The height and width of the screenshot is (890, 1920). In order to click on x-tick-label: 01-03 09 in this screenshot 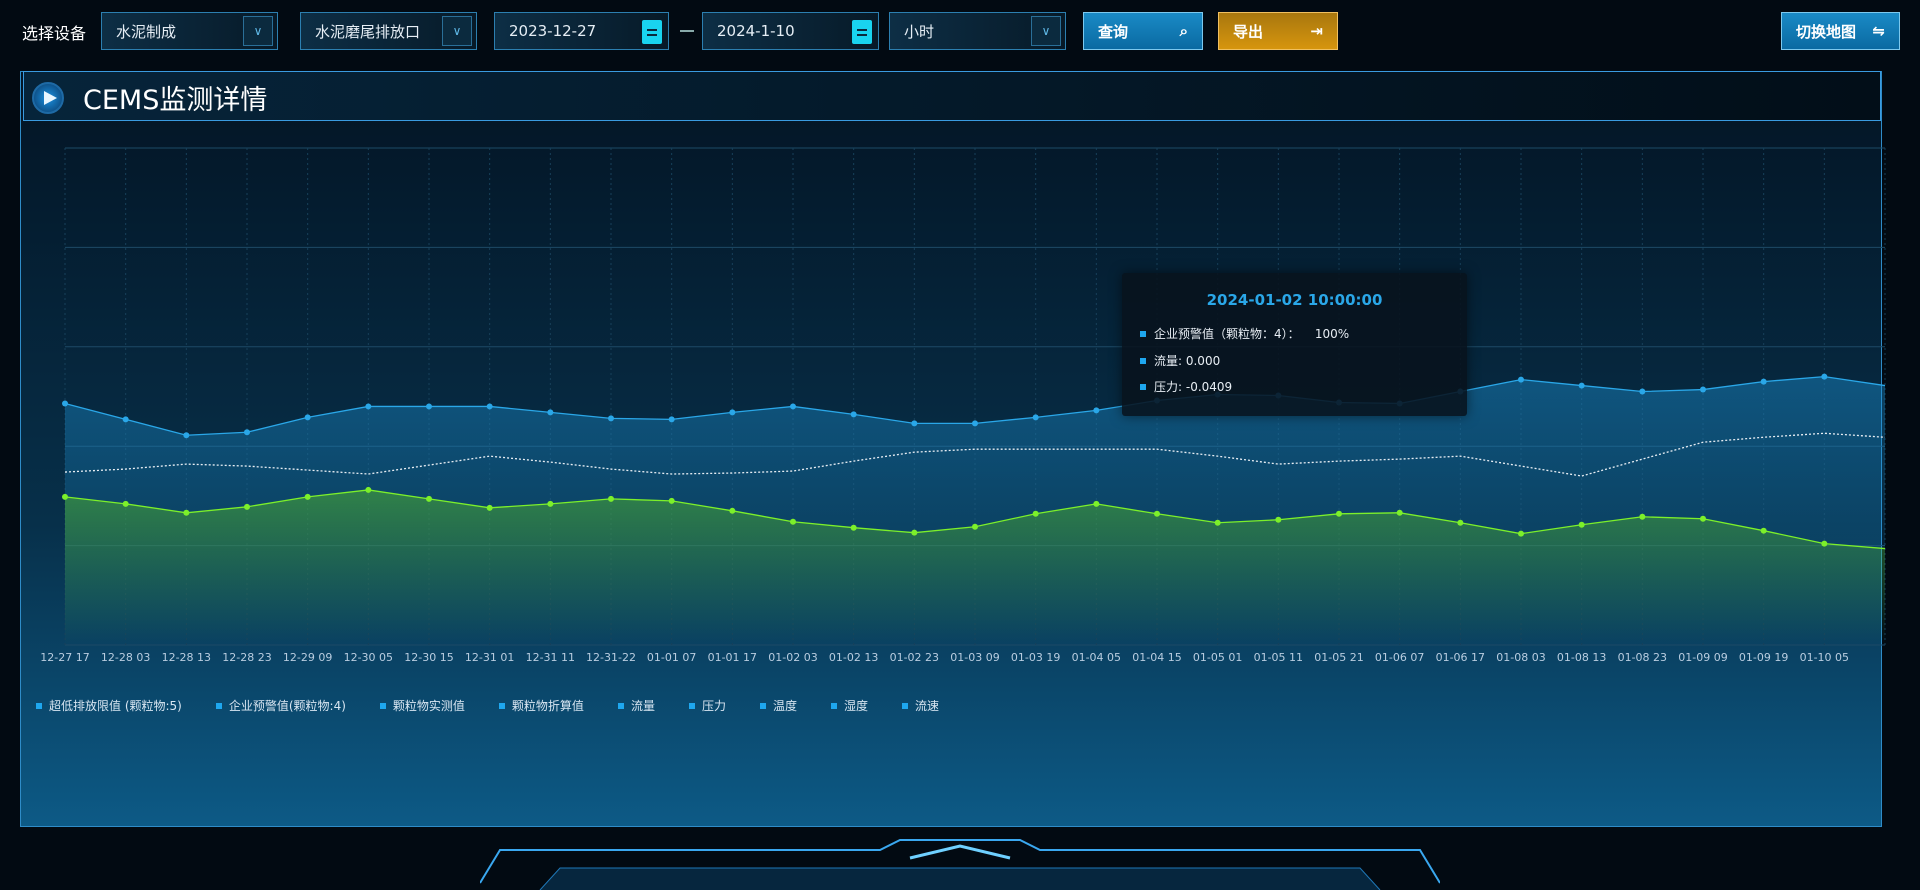, I will do `click(975, 657)`.